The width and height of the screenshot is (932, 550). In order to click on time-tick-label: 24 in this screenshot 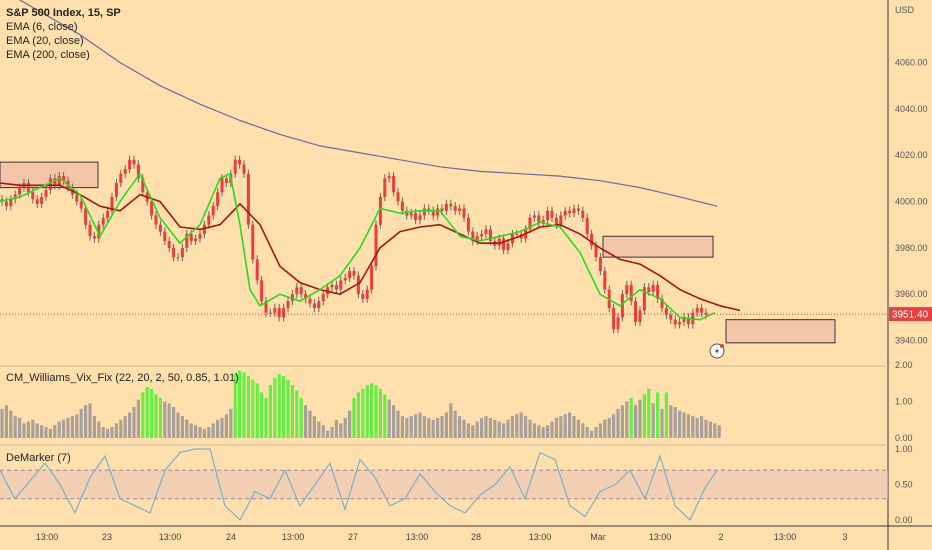, I will do `click(231, 537)`.